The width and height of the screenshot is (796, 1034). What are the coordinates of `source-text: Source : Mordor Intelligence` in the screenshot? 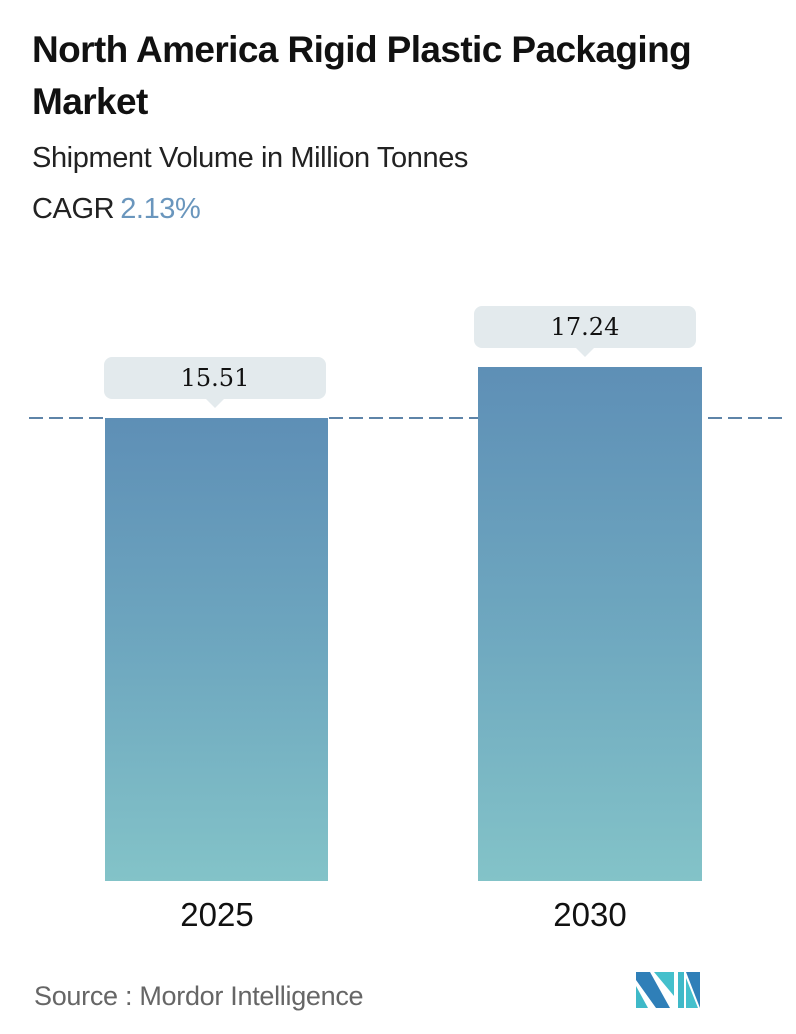 It's located at (199, 996).